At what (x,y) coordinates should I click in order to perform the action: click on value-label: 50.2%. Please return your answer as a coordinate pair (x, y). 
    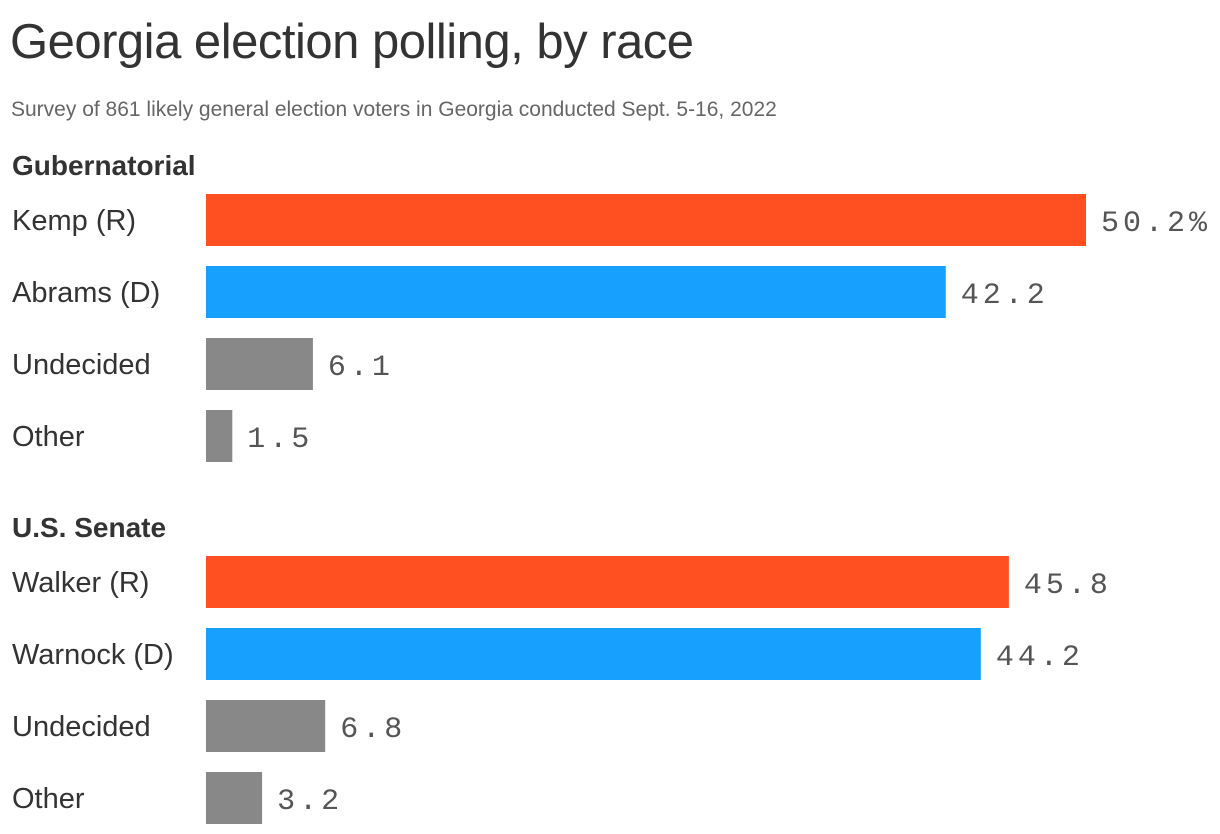
    Looking at the image, I should click on (1156, 224).